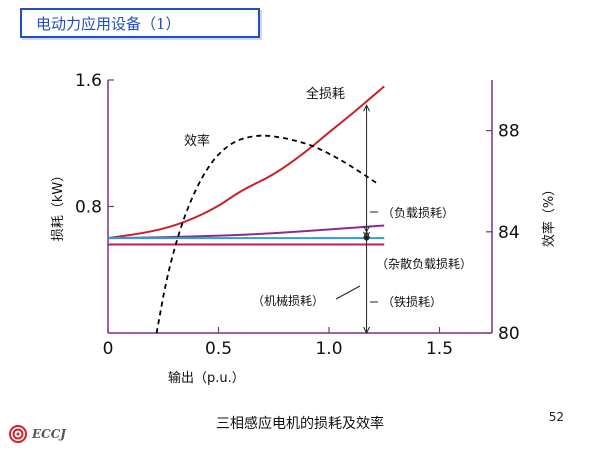  What do you see at coordinates (140, 23) in the screenshot?
I see `slide-title: 电动力应用设备（1）` at bounding box center [140, 23].